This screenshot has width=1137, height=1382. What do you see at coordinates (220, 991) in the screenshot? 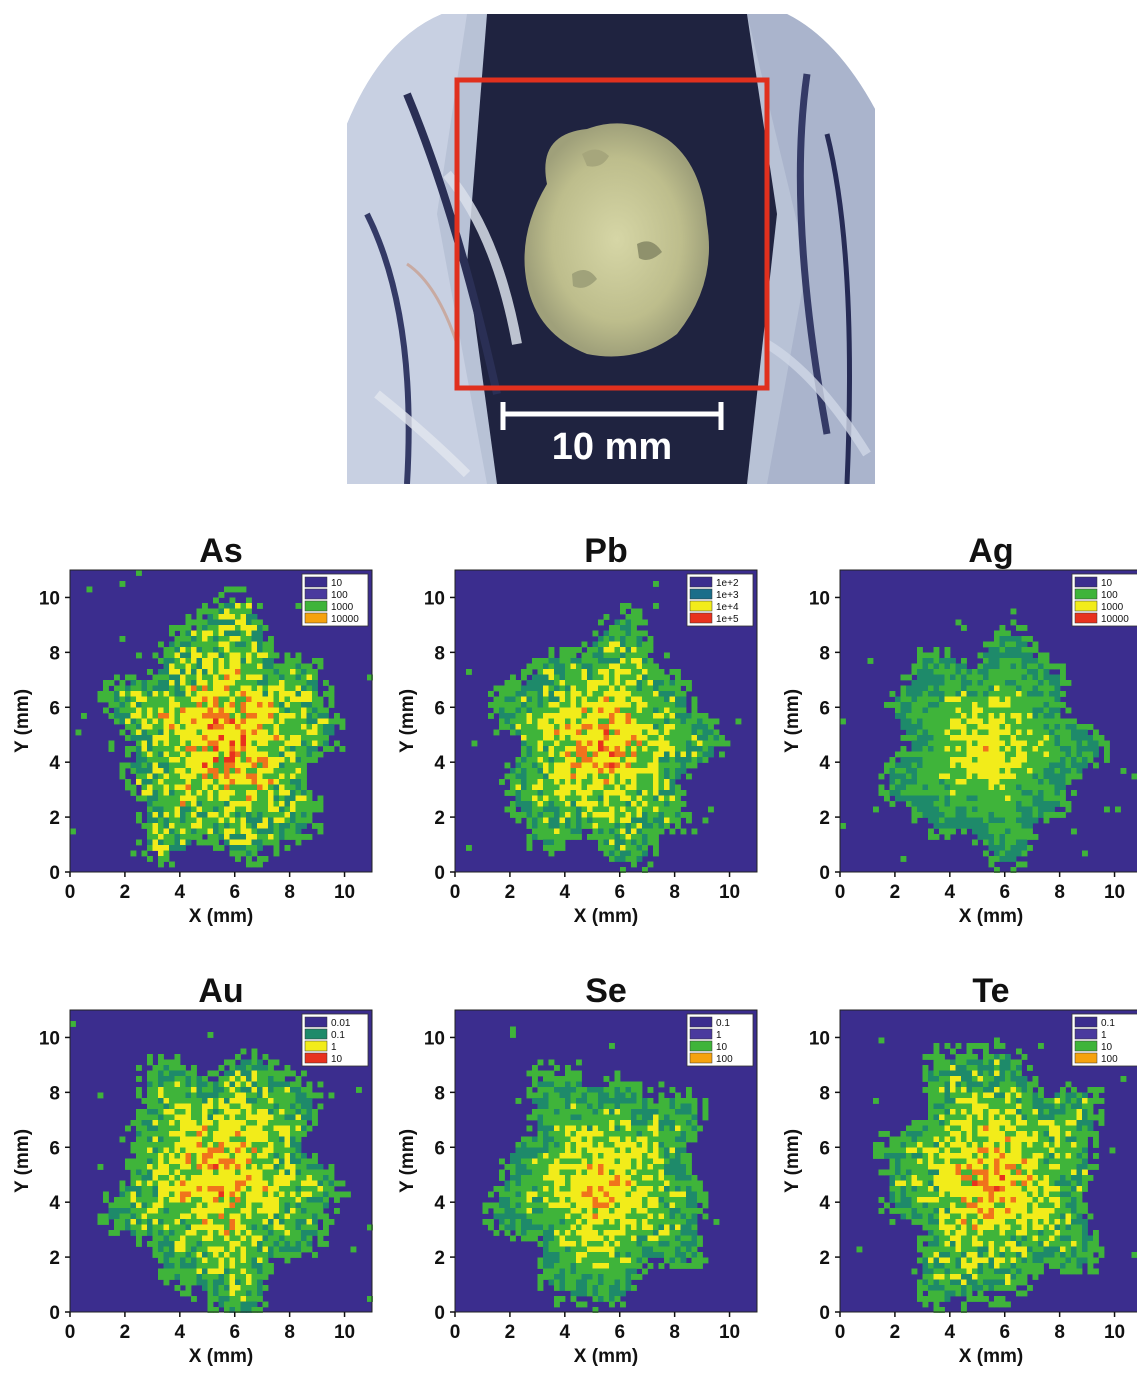
I see `heatmap-title: Au` at bounding box center [220, 991].